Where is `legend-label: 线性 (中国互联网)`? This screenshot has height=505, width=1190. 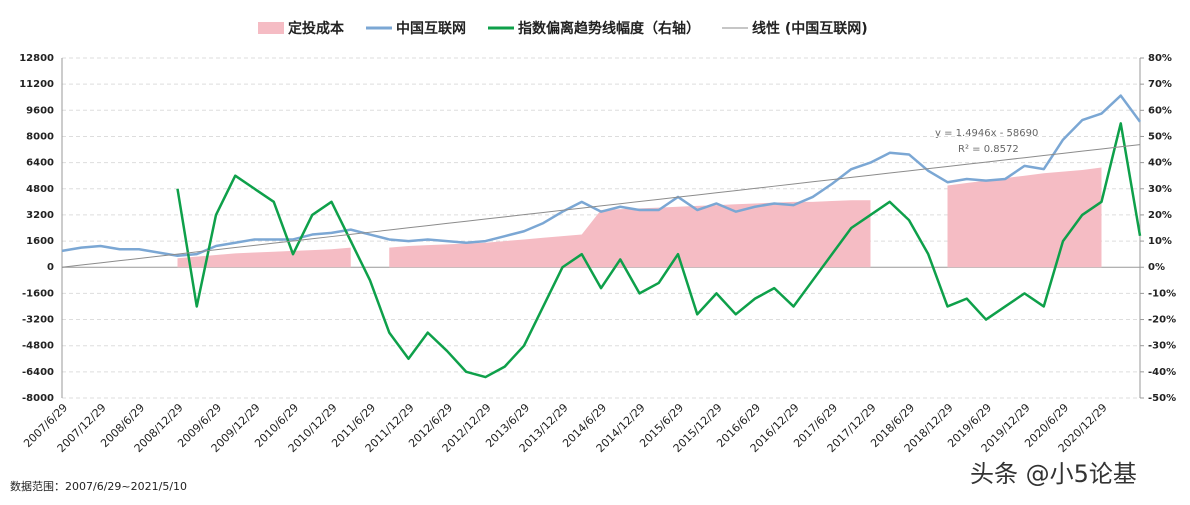 legend-label: 线性 (中国互联网) is located at coordinates (810, 28).